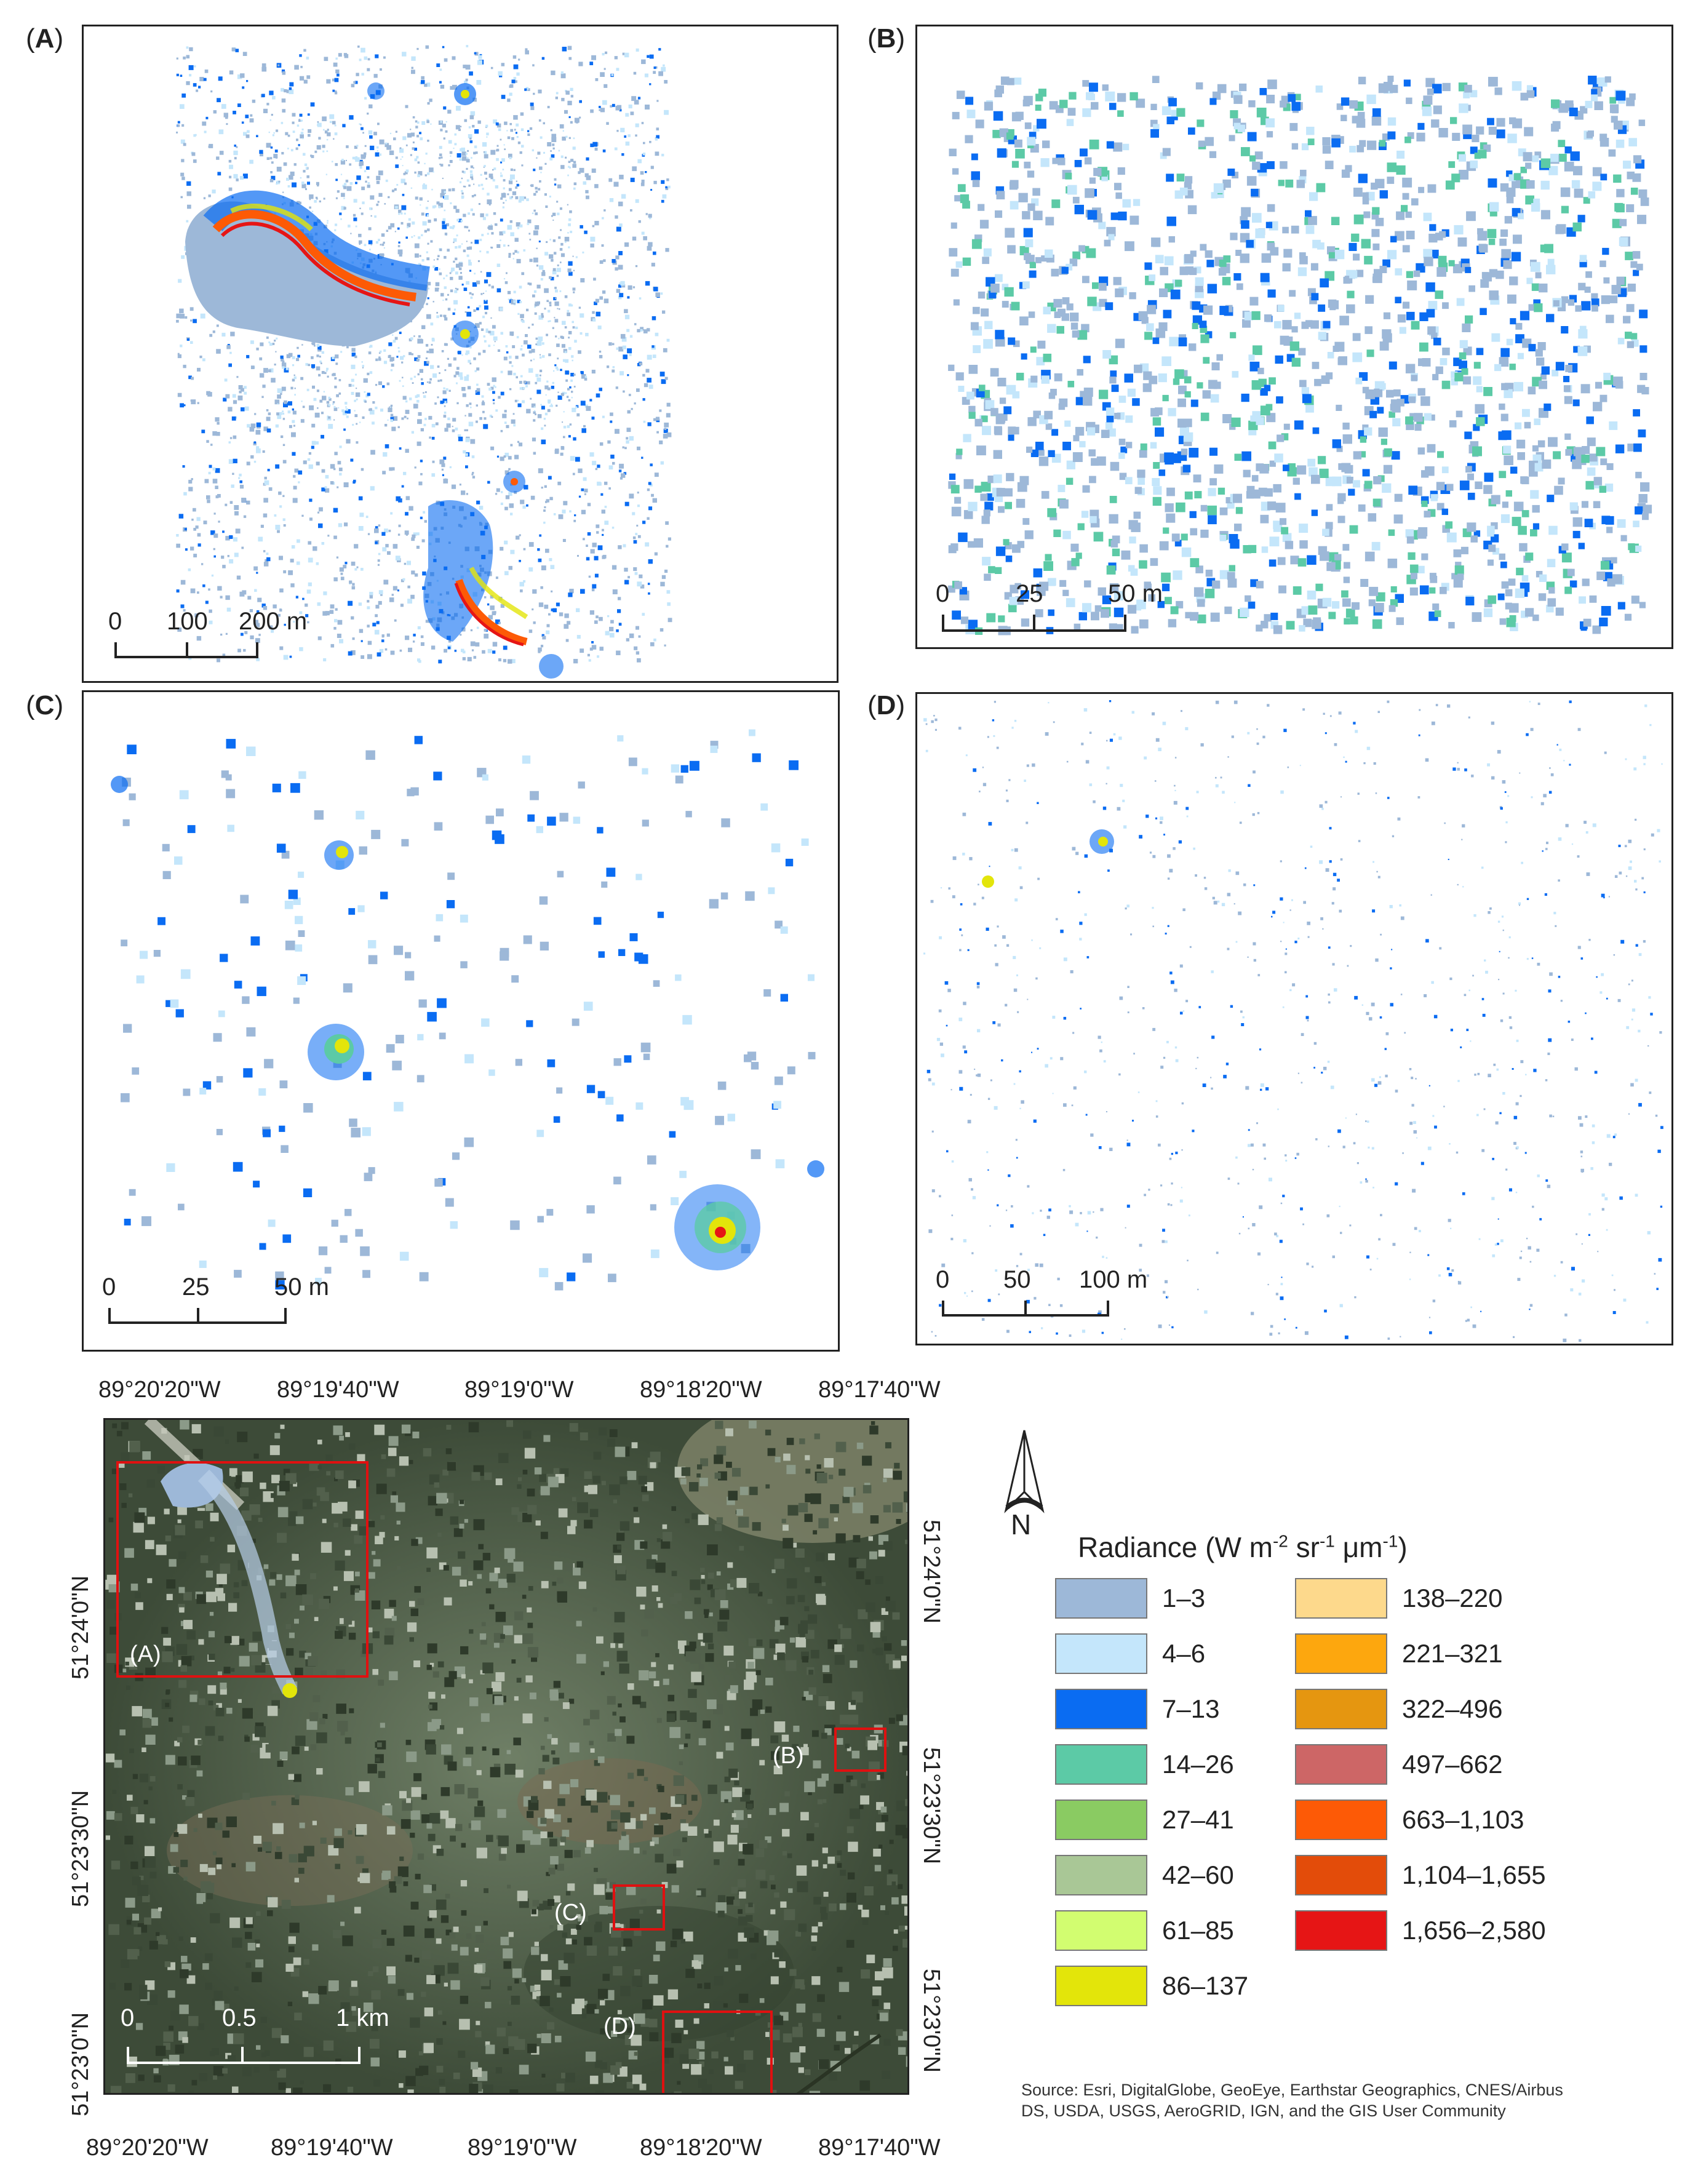  I want to click on legend-item: 1,104–1,655, so click(1420, 1875).